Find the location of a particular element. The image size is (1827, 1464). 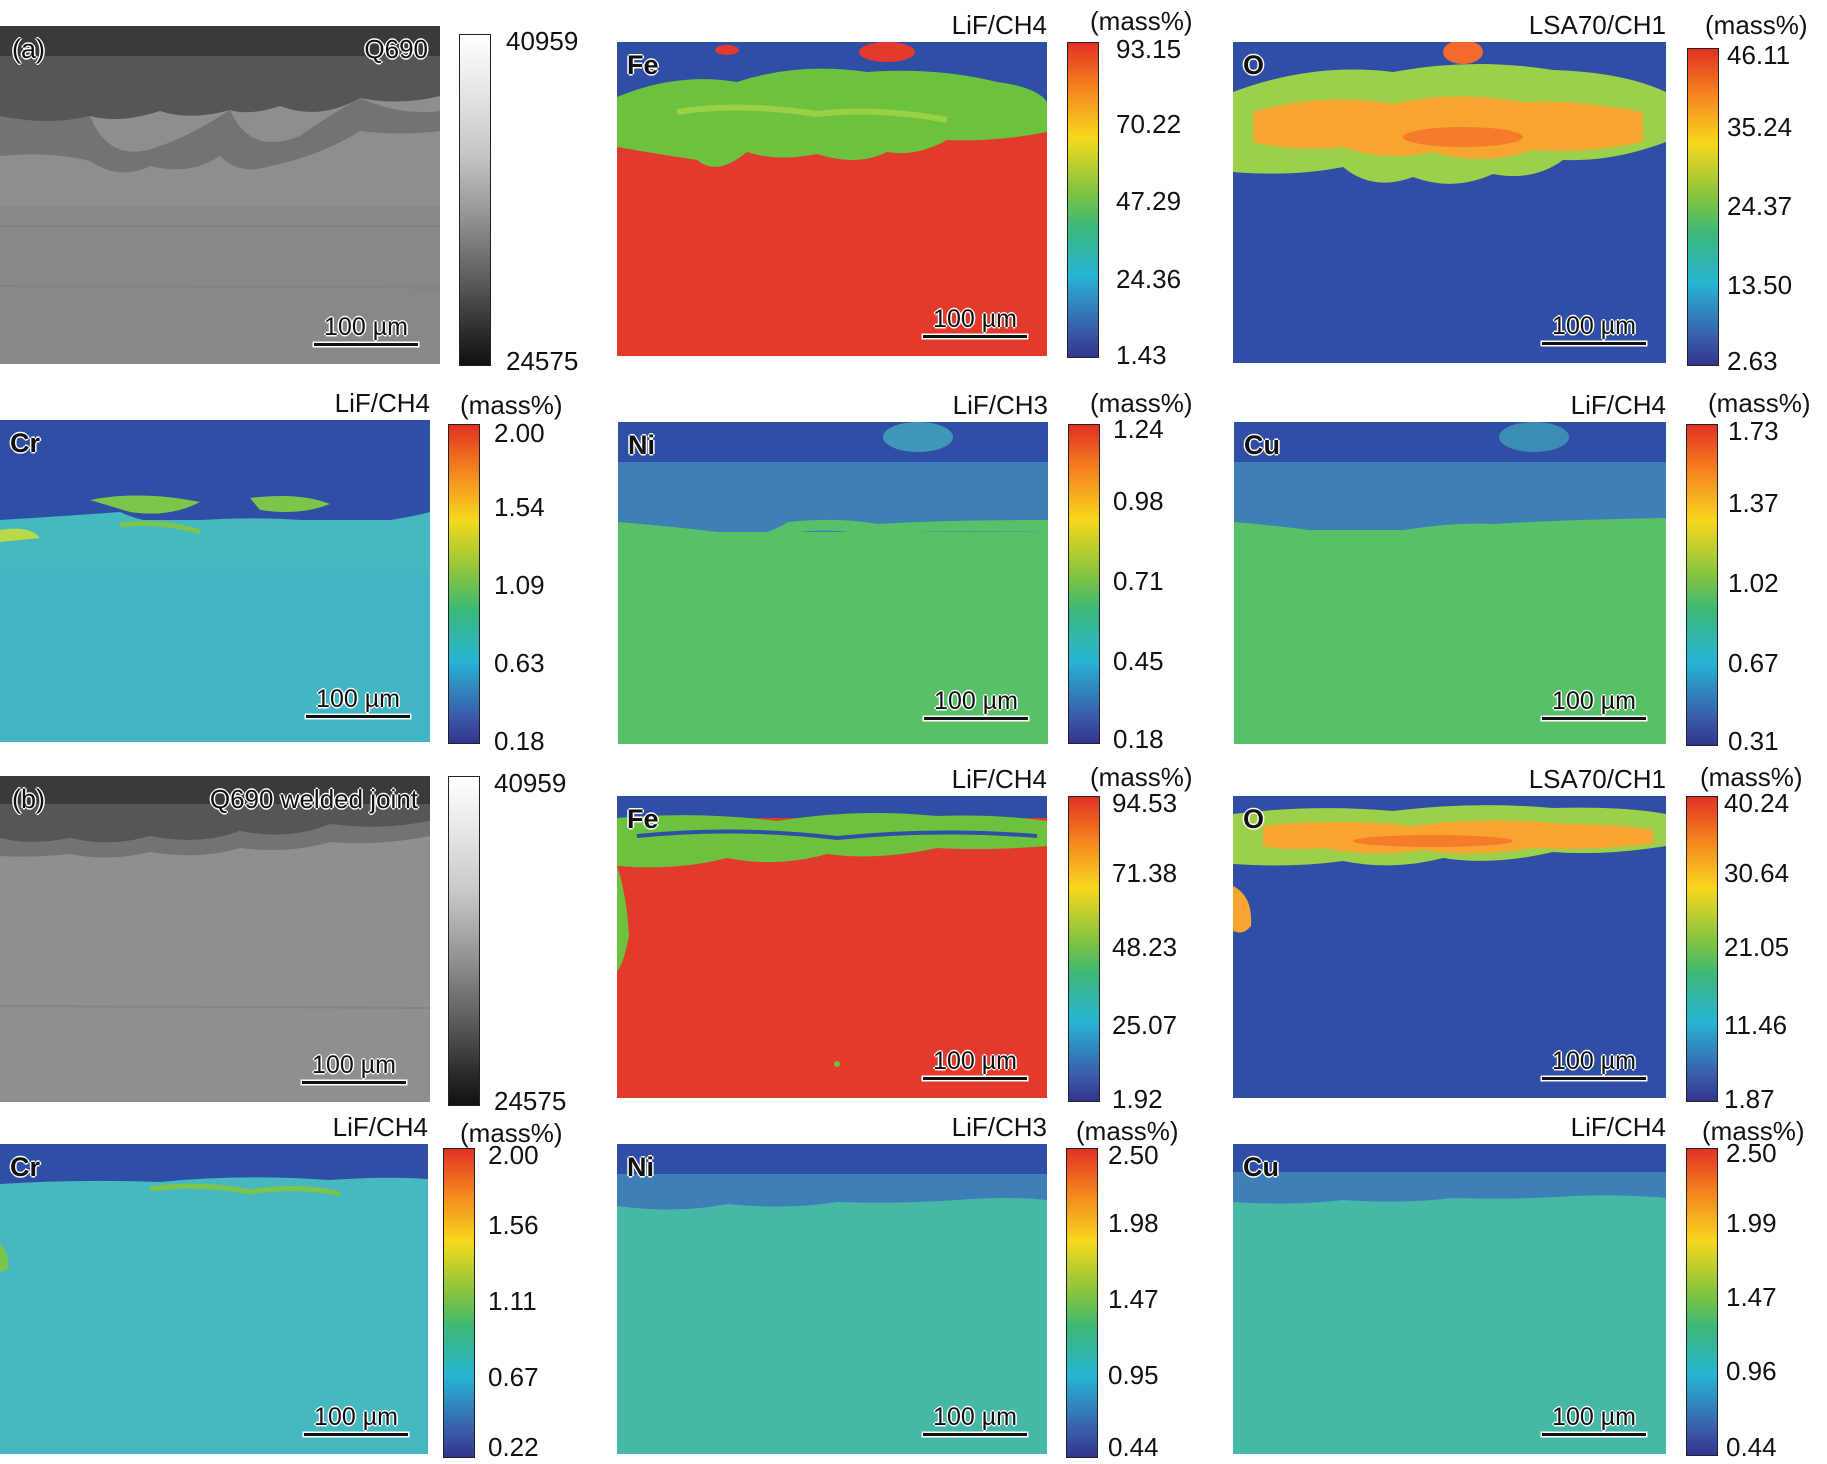

o-map-image is located at coordinates (1449, 947).